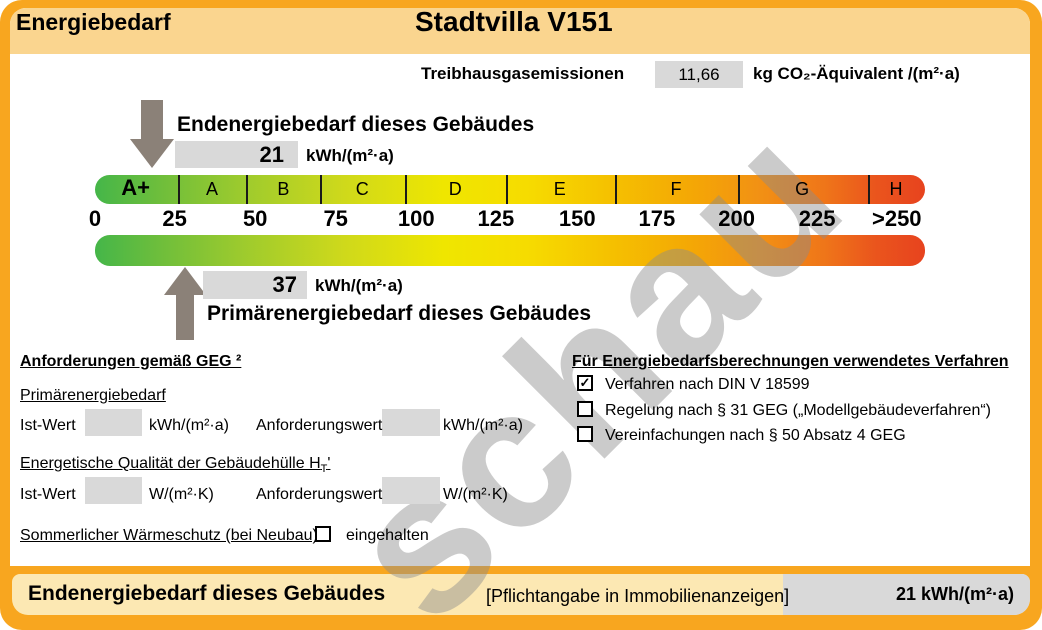 The width and height of the screenshot is (1042, 630). Describe the element at coordinates (755, 435) in the screenshot. I see `method-item-label: Vereinfachungen nach § 50 Absatz 4 GEG` at that location.